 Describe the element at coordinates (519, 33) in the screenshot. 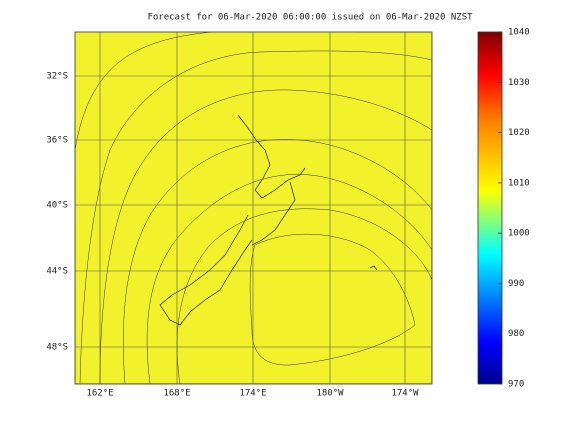

I see `colorbar-tick-label: 1040` at that location.